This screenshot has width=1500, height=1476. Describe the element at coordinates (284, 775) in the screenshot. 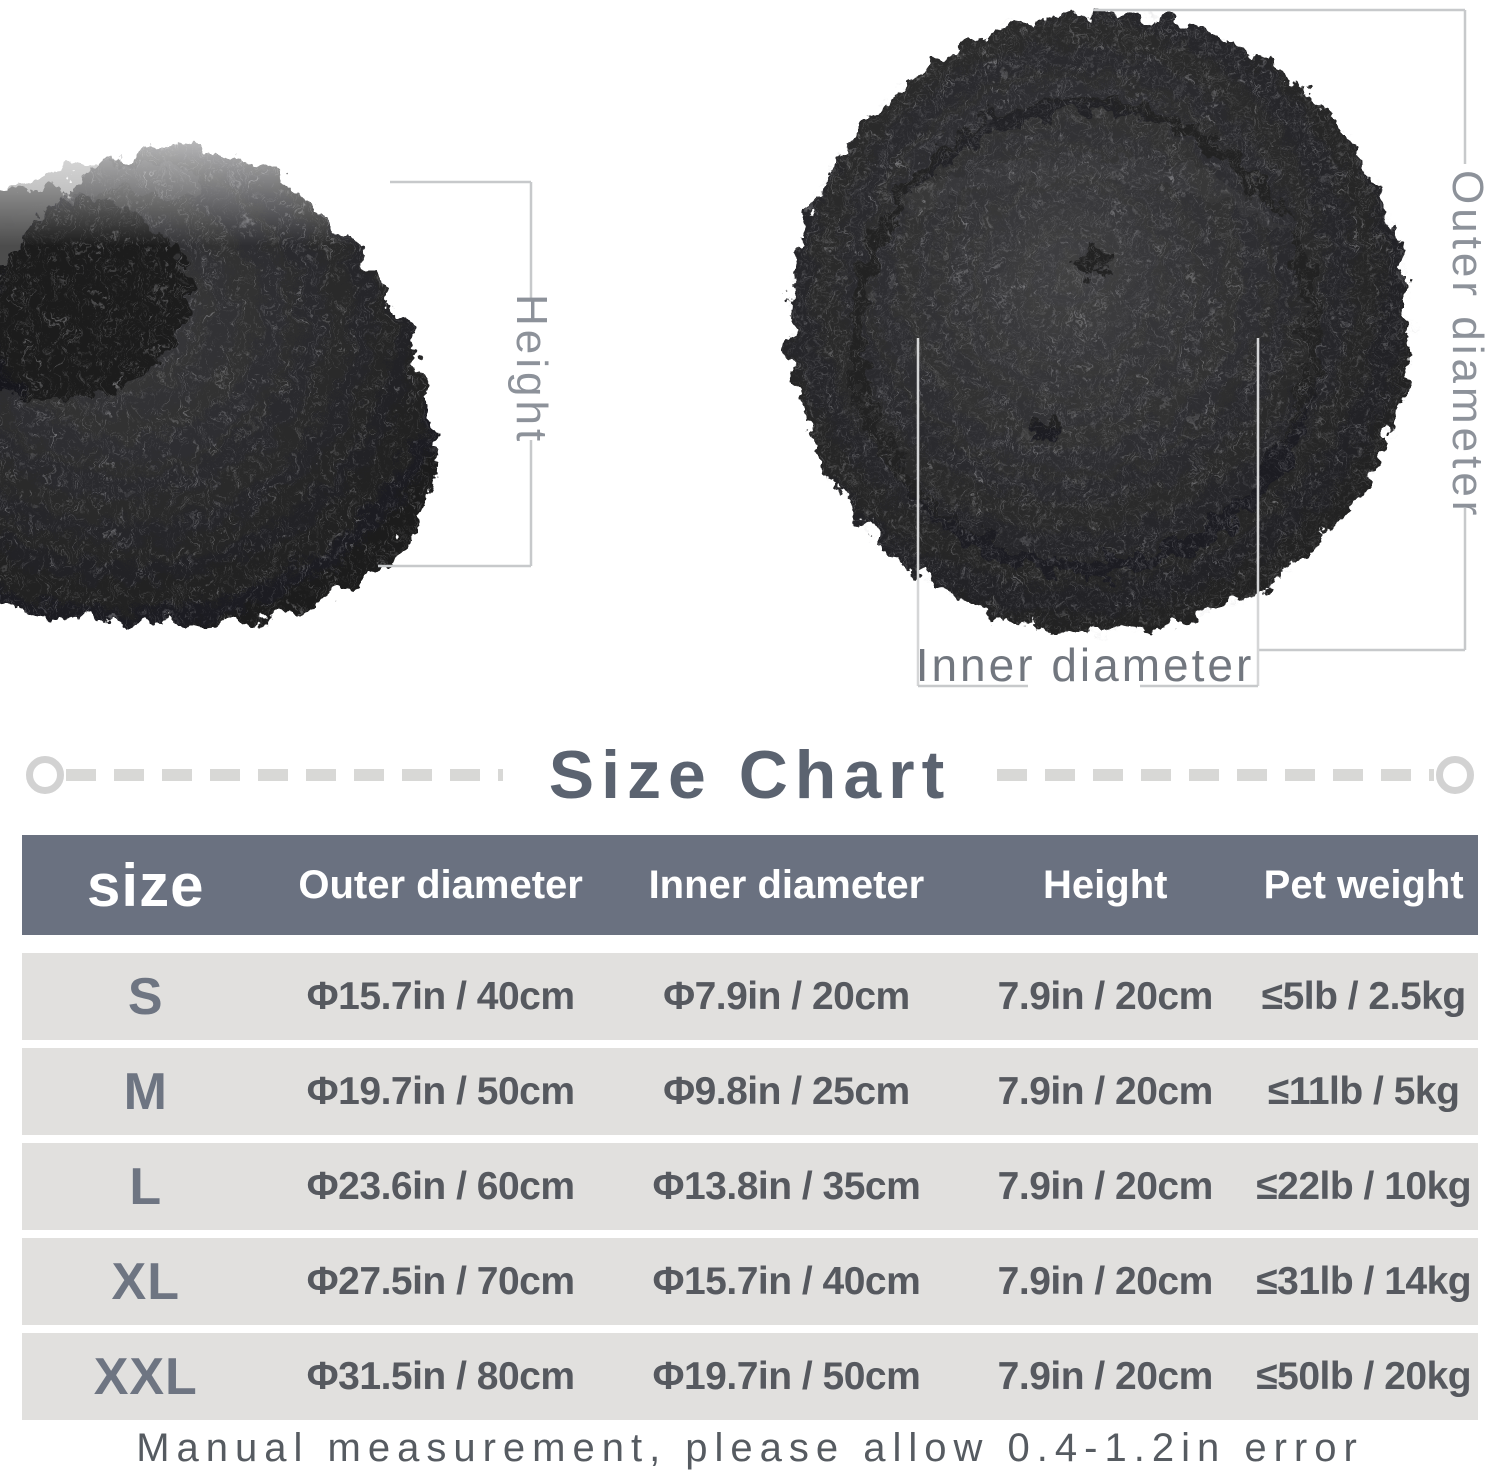

I see `dashed-rule-left` at that location.